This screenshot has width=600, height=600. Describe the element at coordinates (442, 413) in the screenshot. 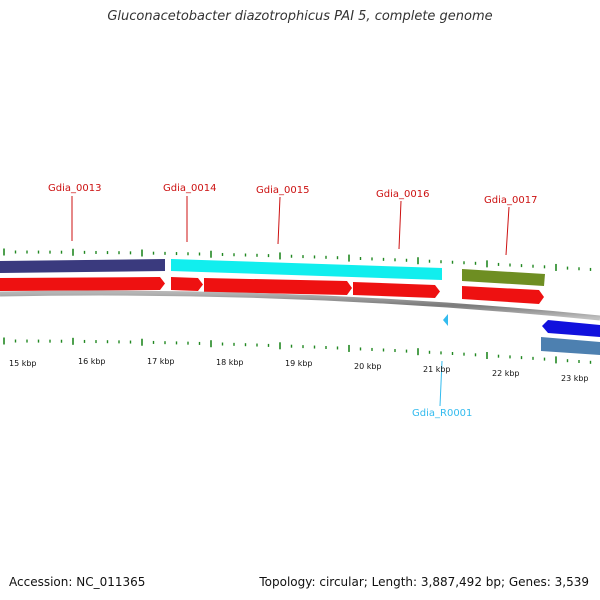

I see `rna-label-gdia-r0001: Gdia_R0001` at that location.